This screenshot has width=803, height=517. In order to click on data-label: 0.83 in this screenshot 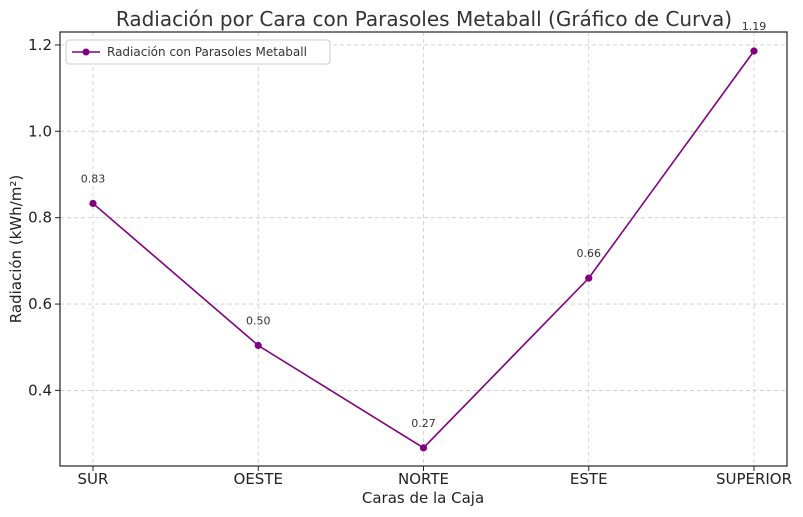, I will do `click(93, 178)`.